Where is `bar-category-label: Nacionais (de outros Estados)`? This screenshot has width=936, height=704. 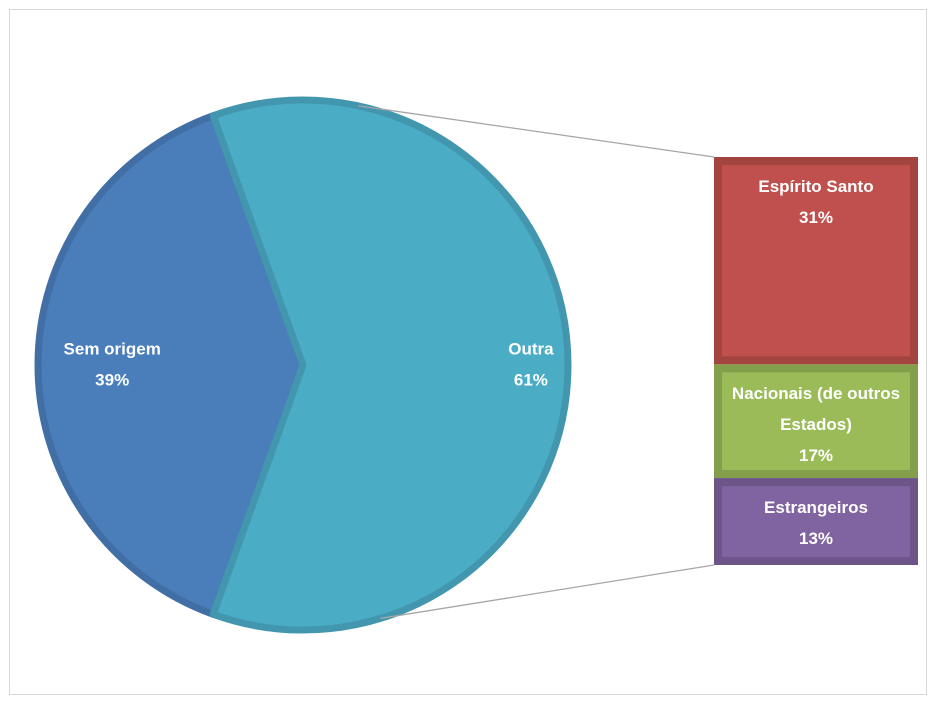 bar-category-label: Nacionais (de outros Estados) is located at coordinates (816, 409).